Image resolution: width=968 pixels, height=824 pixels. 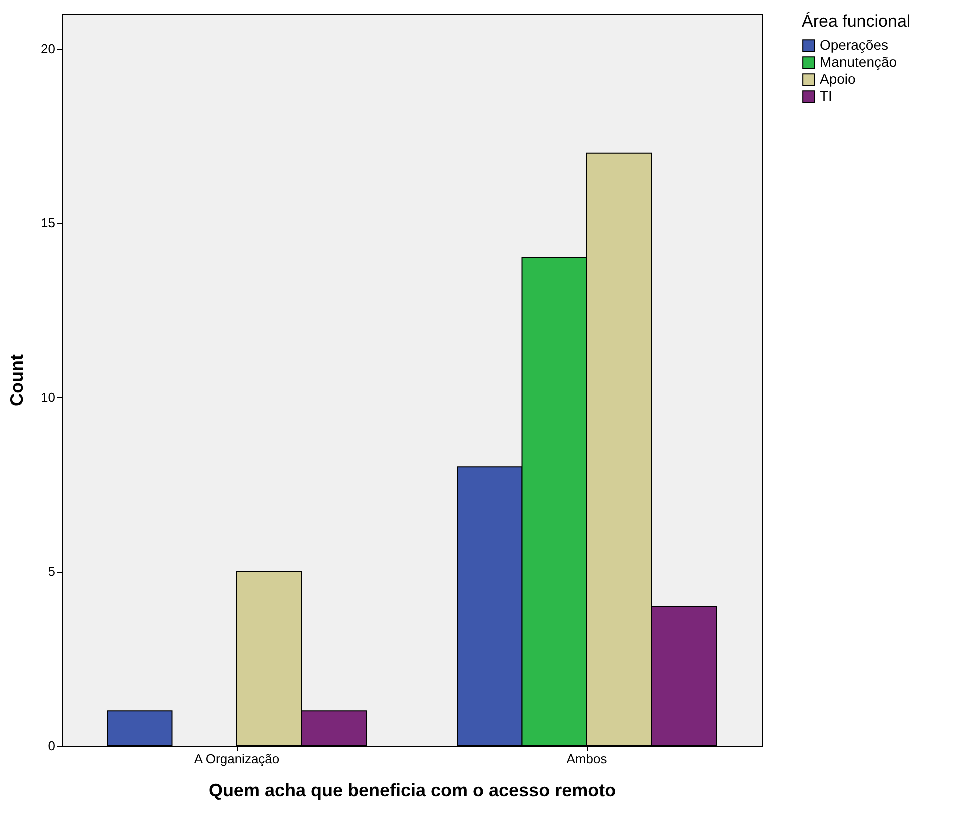 I want to click on x-tick-label: Ambos, so click(x=587, y=759).